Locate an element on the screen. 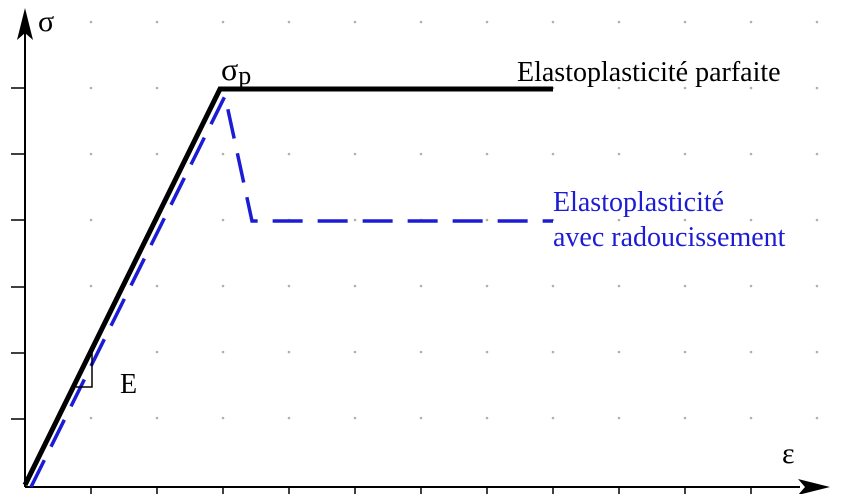  y-axis-arrow-icon is located at coordinates (25, 24).